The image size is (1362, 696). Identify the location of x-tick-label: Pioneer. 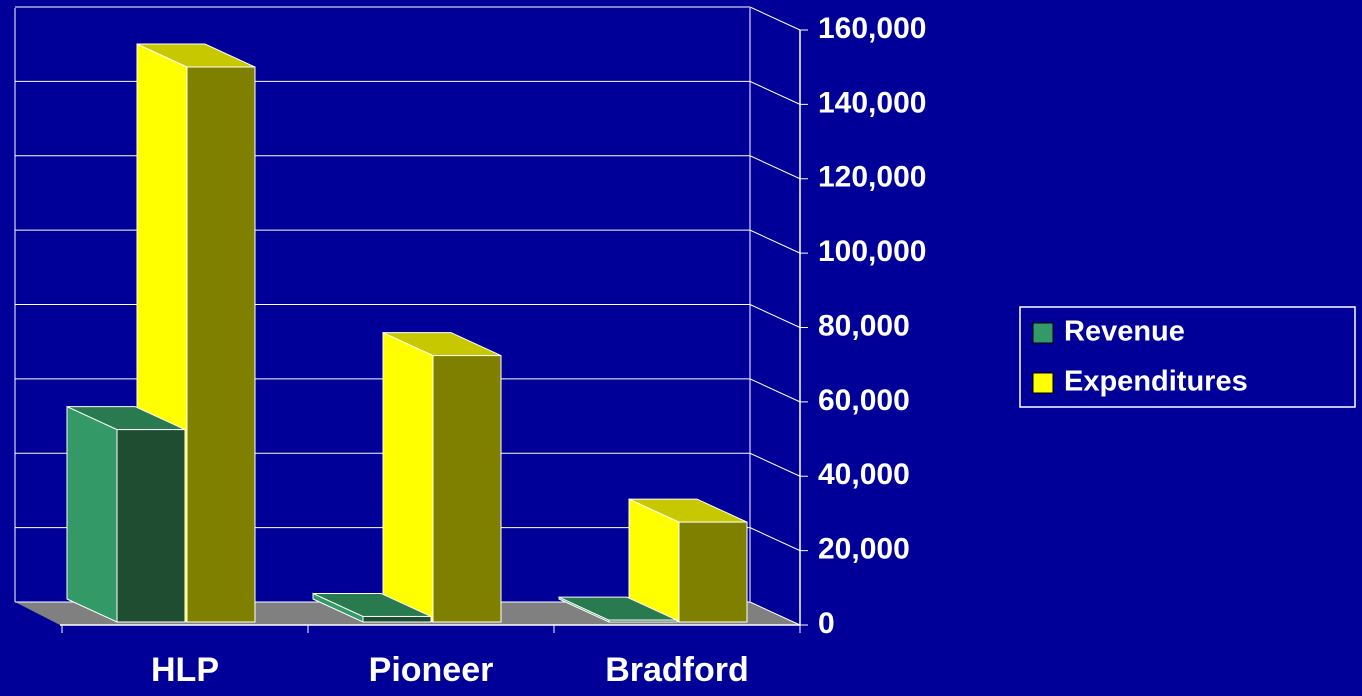
(431, 670).